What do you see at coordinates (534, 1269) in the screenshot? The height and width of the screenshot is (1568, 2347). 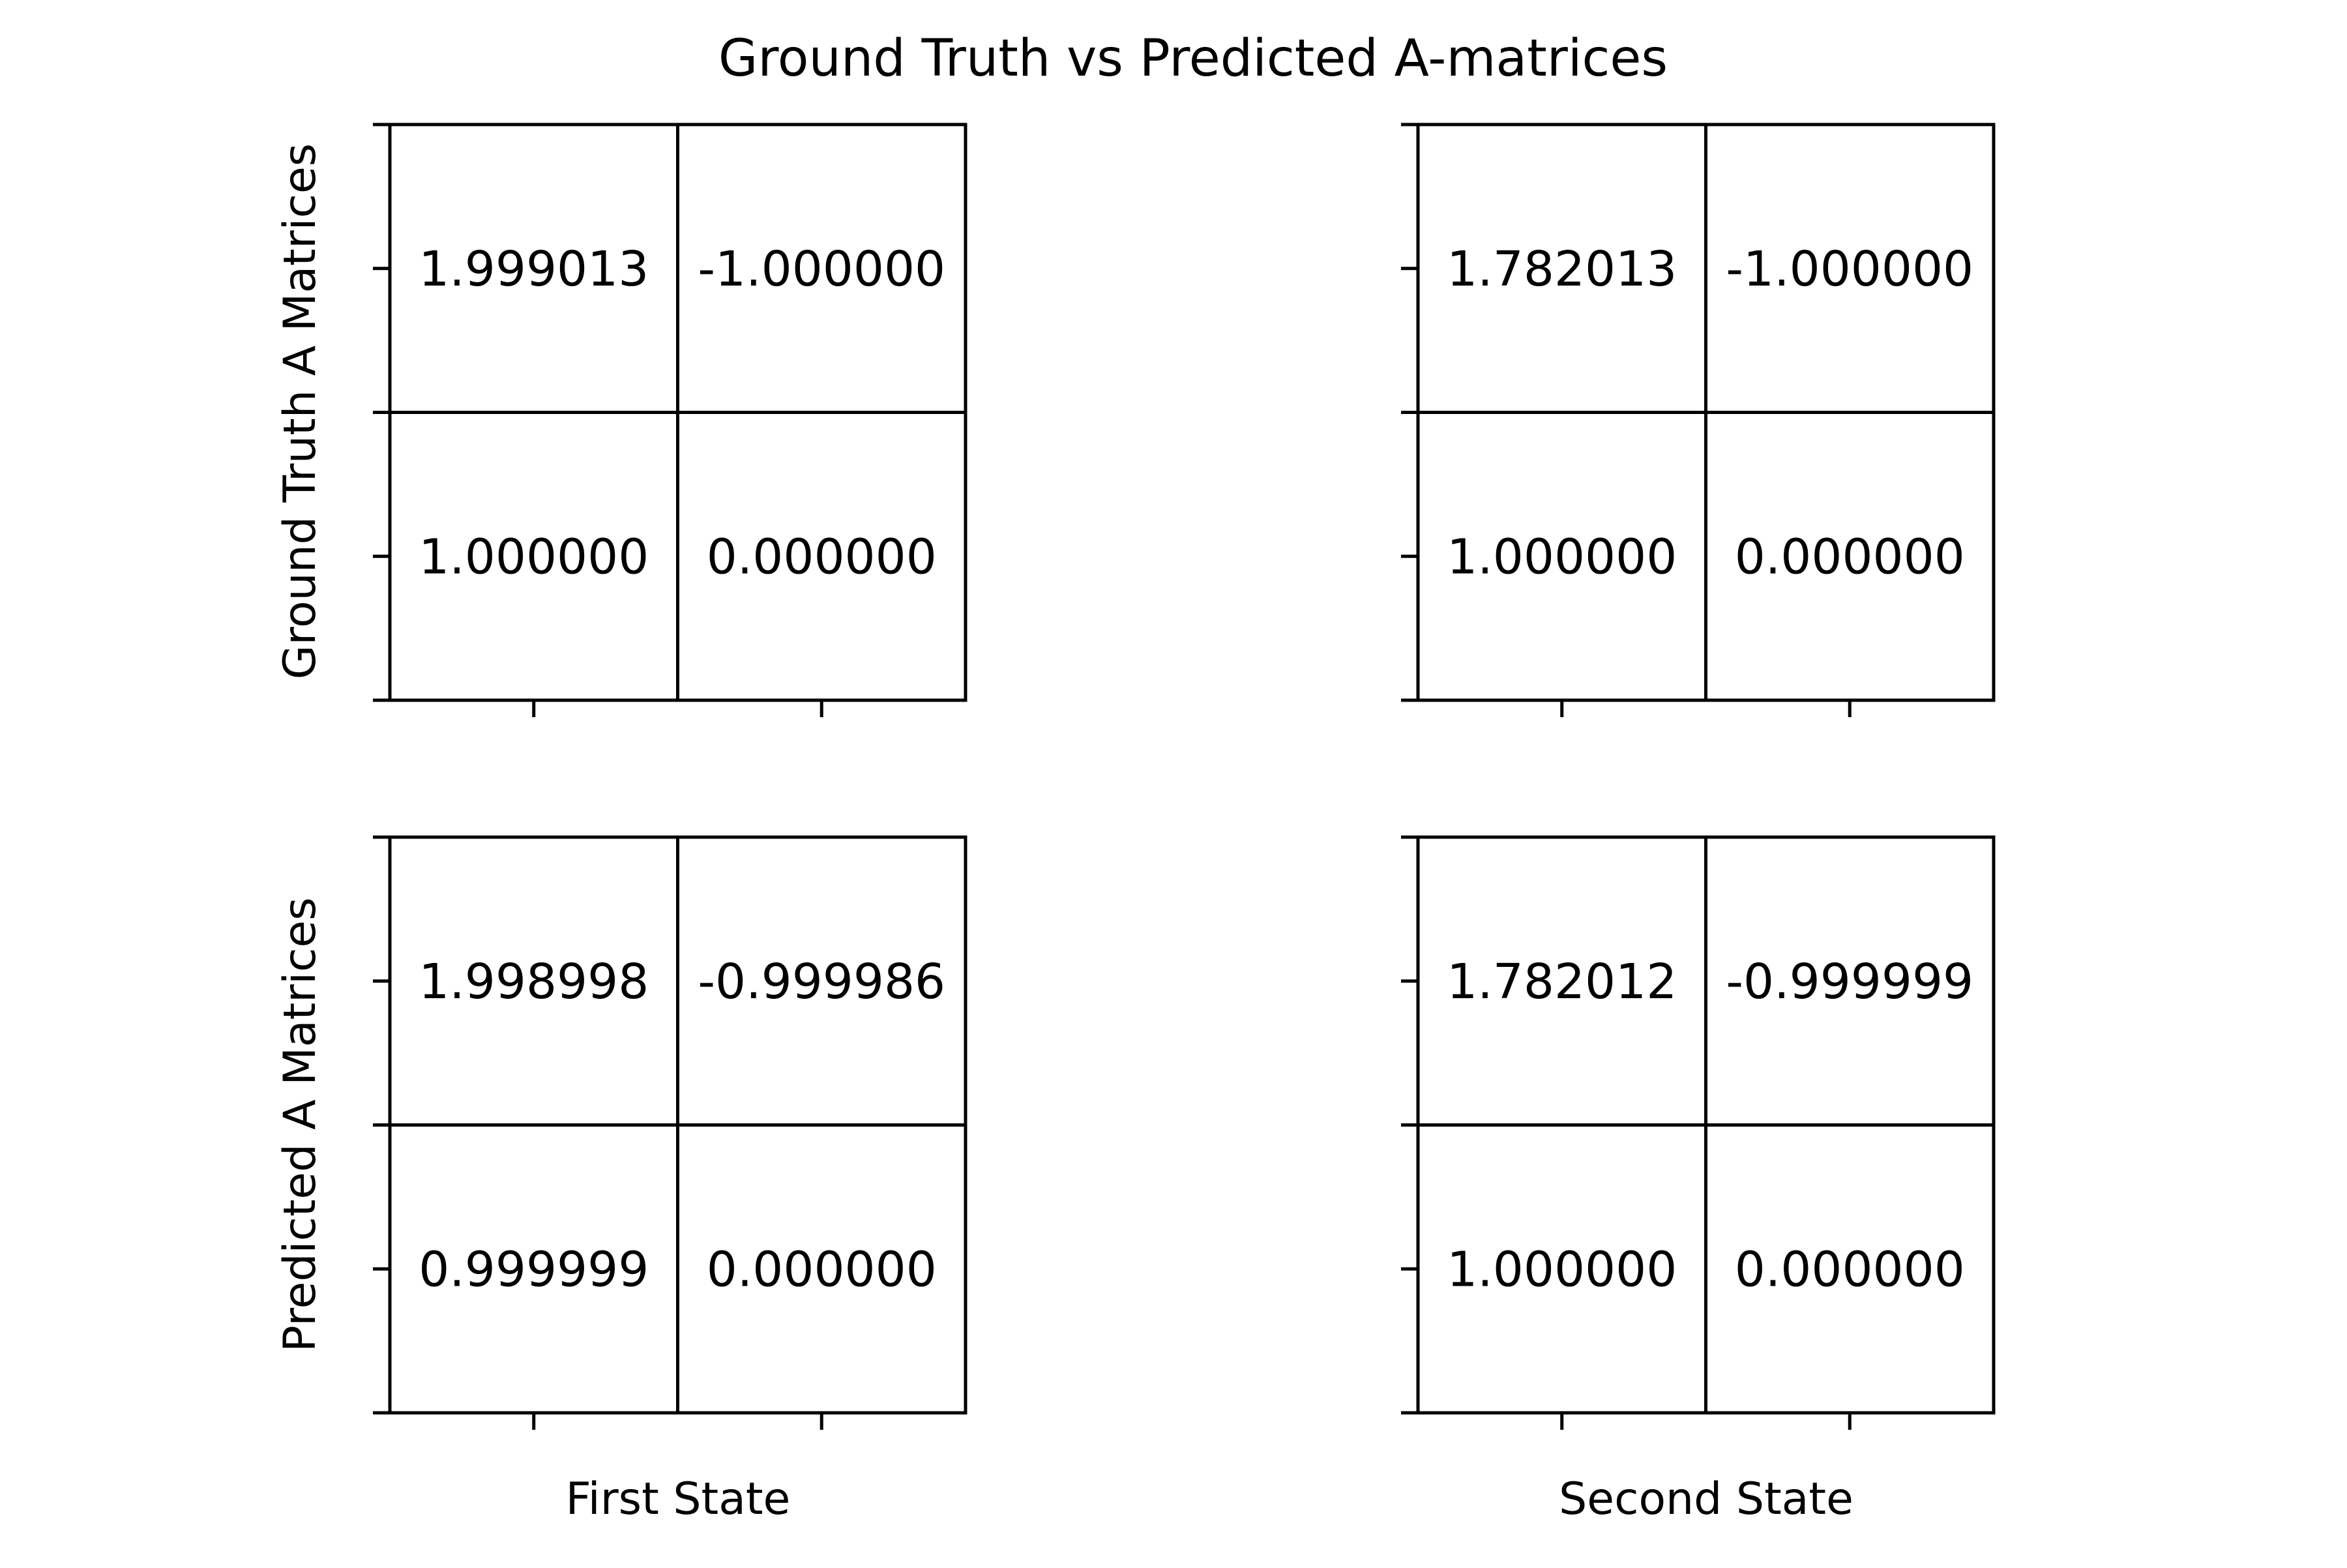 I see `cell-value-r1-c0: 0.999999` at bounding box center [534, 1269].